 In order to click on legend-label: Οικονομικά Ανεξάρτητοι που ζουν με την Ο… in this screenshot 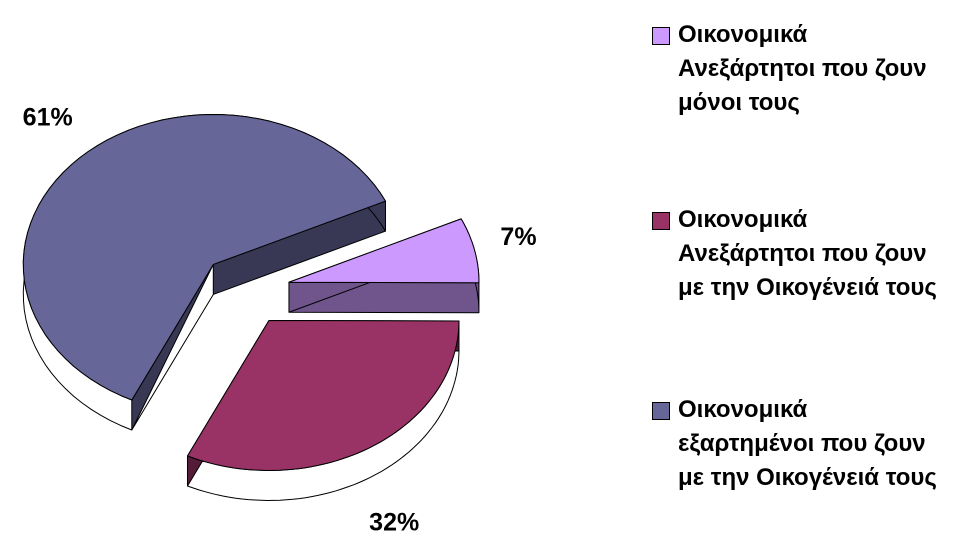, I will do `click(807, 253)`.